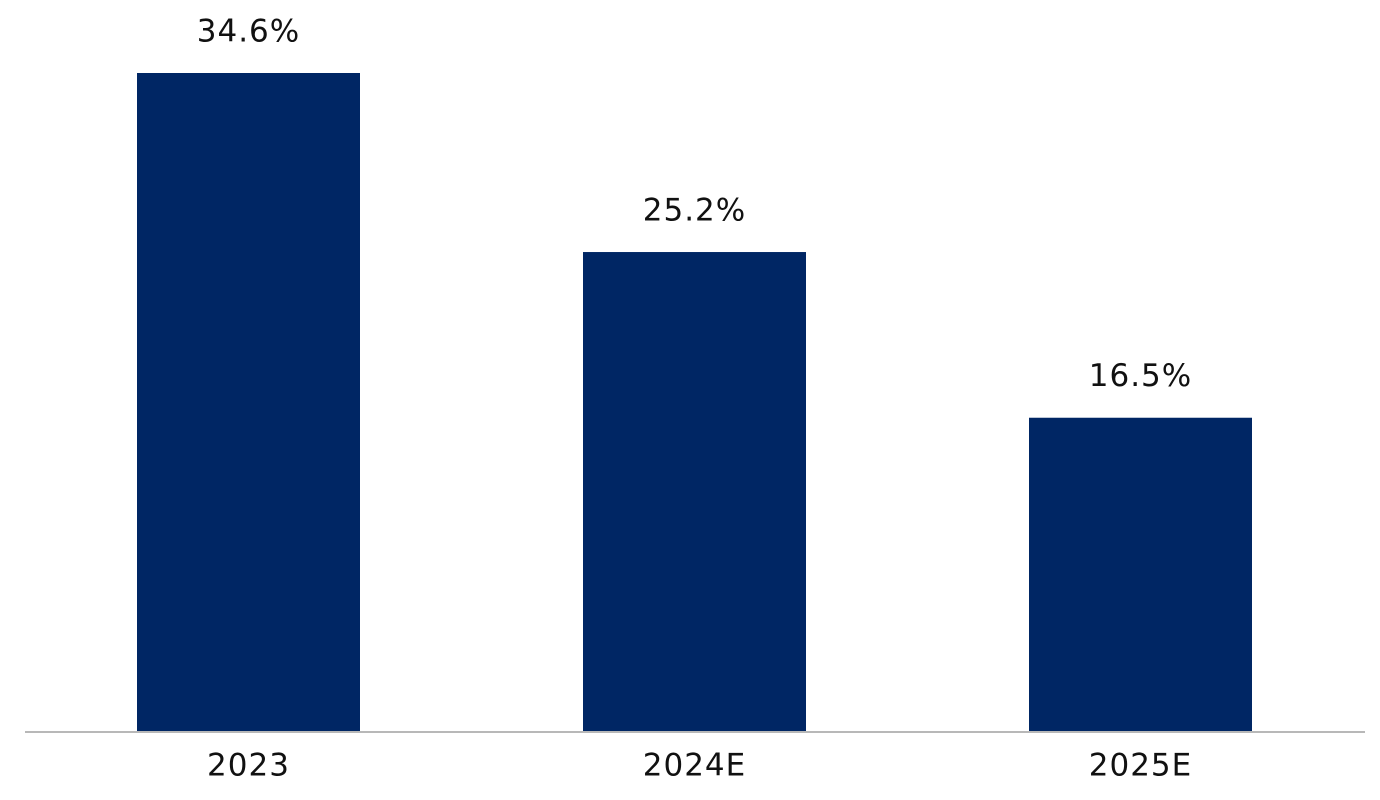 The width and height of the screenshot is (1380, 800). Describe the element at coordinates (248, 766) in the screenshot. I see `x-tick-label: 2023` at that location.